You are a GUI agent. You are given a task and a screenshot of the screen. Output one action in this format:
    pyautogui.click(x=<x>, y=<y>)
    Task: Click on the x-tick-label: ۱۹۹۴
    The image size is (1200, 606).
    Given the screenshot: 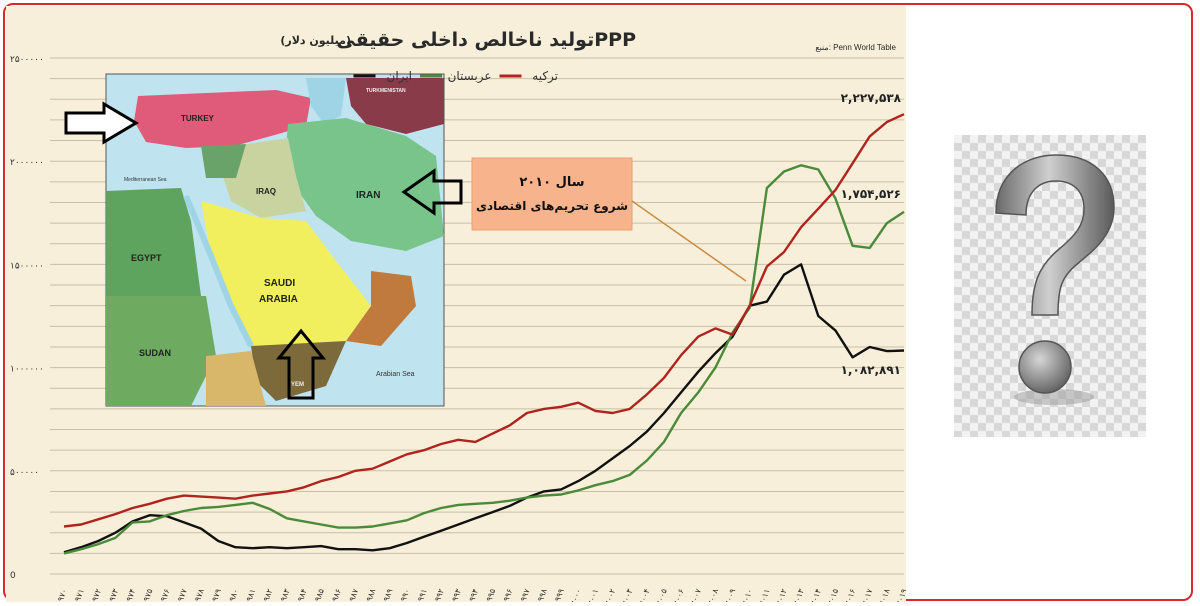 What is the action you would take?
    pyautogui.click(x=473, y=595)
    